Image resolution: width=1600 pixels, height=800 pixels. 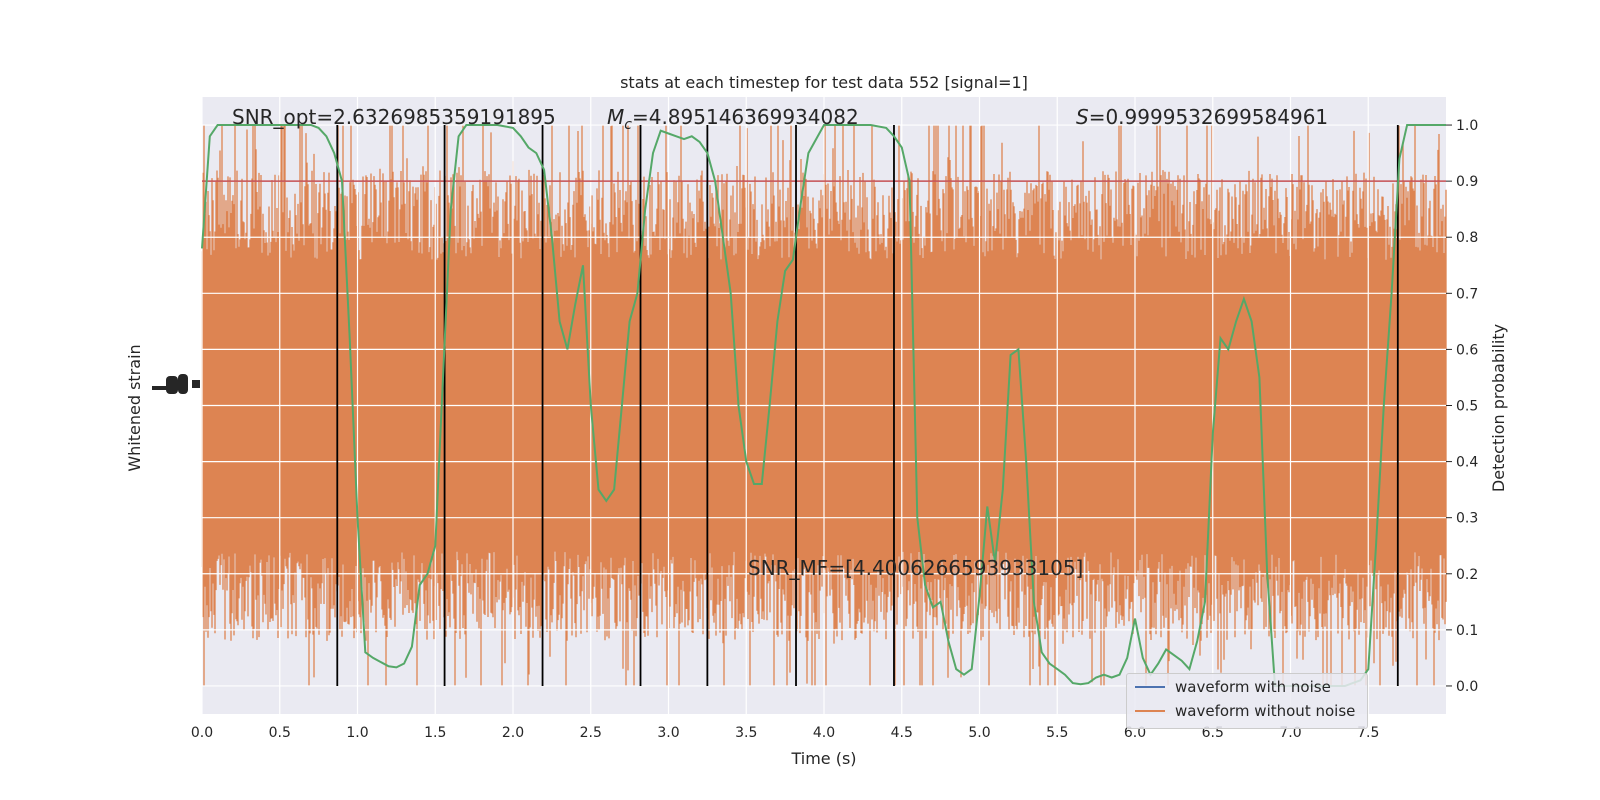 I want to click on x-tick-label: 6.0, so click(x=1135, y=733).